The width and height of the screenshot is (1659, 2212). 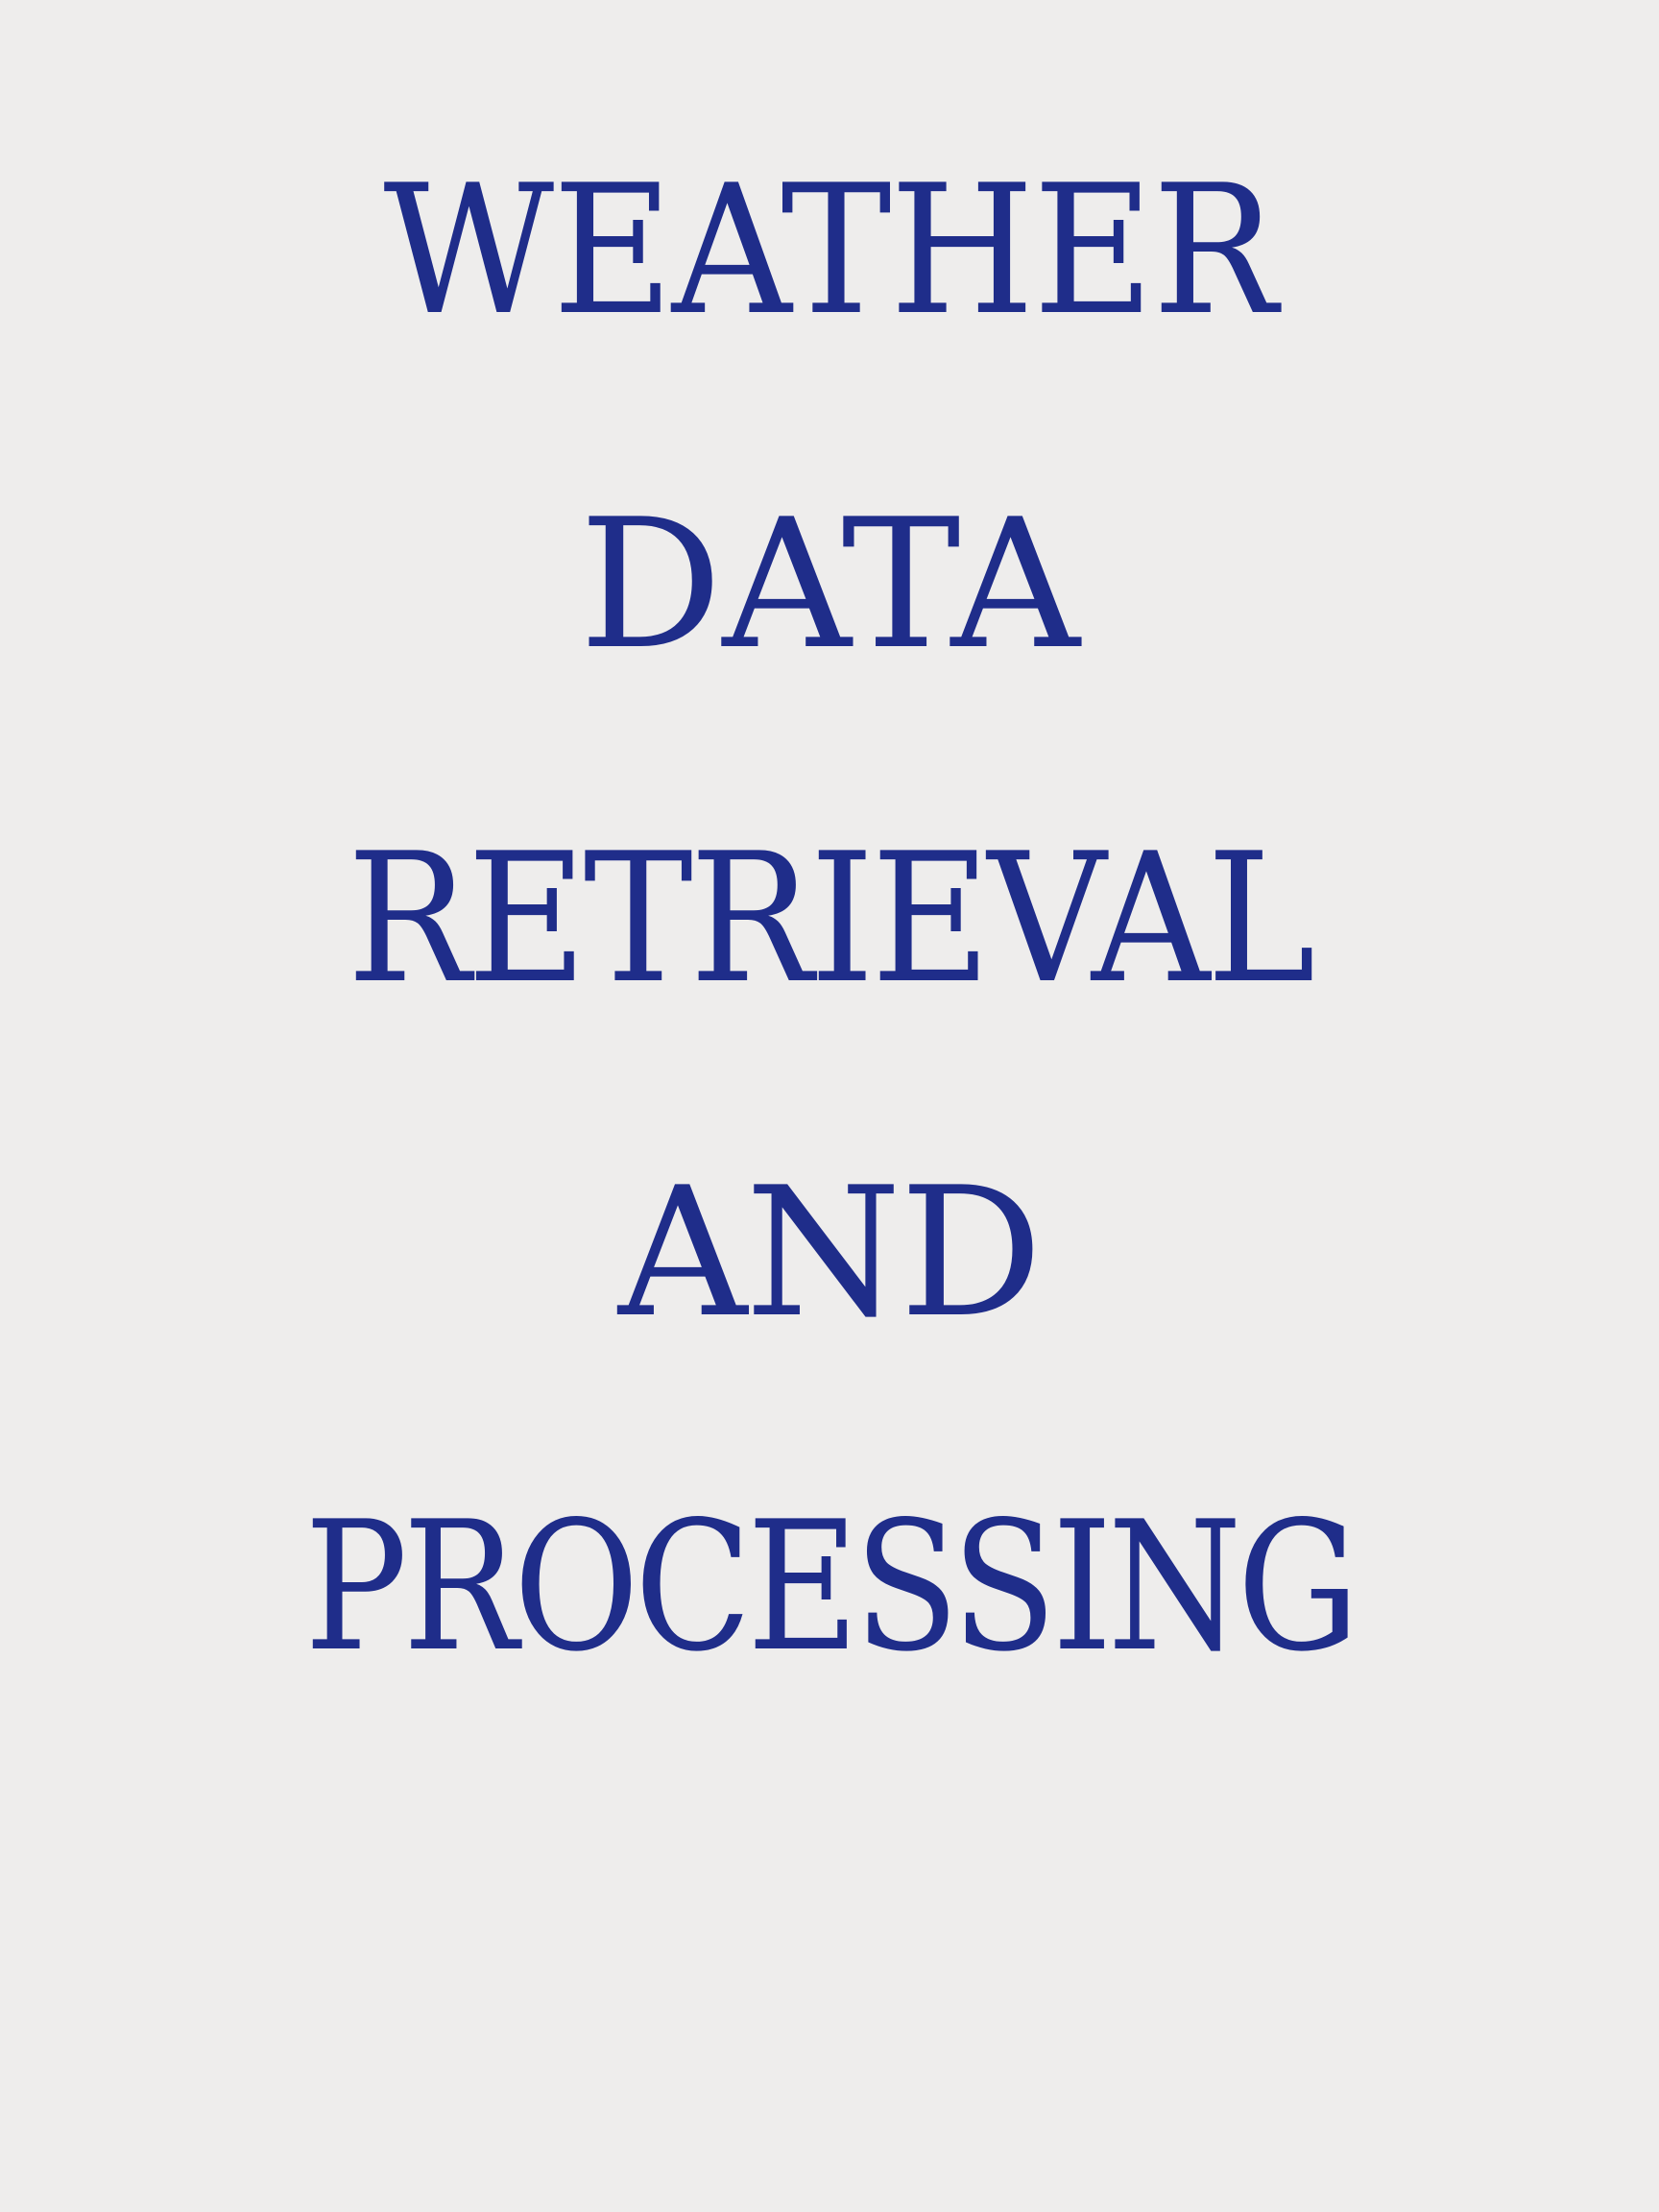 I want to click on title-line-and: AND, so click(x=830, y=1252).